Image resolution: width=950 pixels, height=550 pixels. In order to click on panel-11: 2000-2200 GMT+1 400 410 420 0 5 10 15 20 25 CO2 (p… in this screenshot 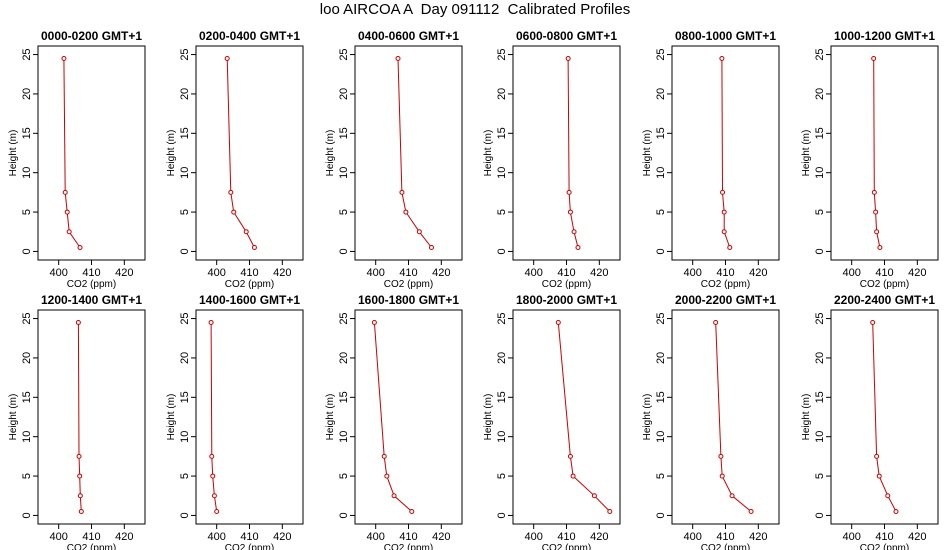, I will do `click(711, 421)`.